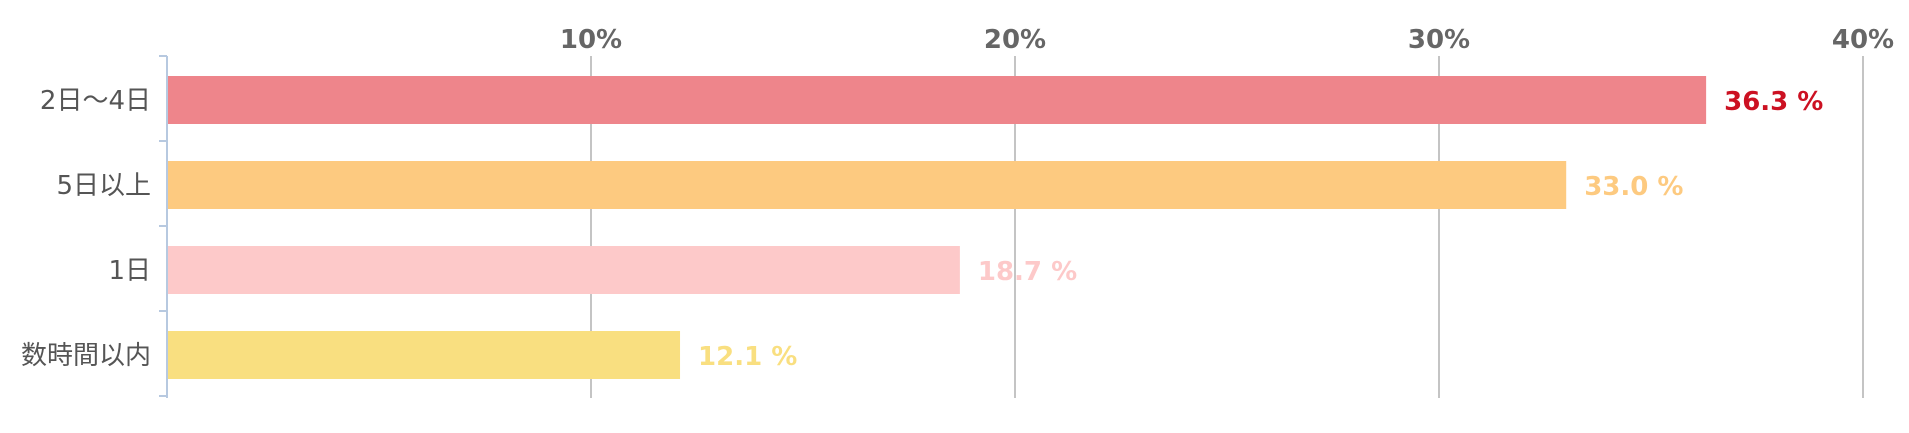 The width and height of the screenshot is (1909, 433). I want to click on category-label: 2日〜4日, so click(95, 101).